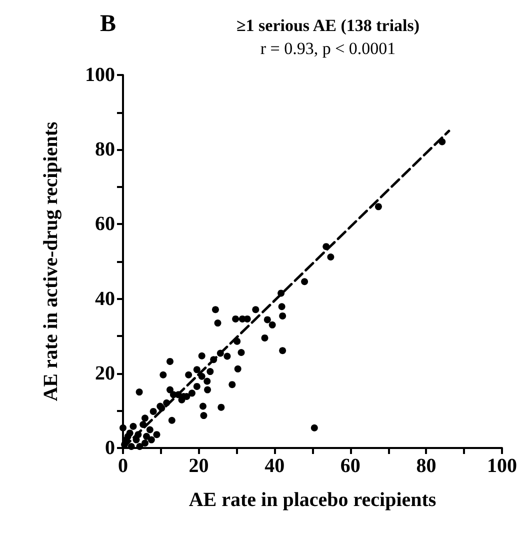 This screenshot has width=528, height=546. Describe the element at coordinates (198, 466) in the screenshot. I see `x-tick-label: 20` at that location.